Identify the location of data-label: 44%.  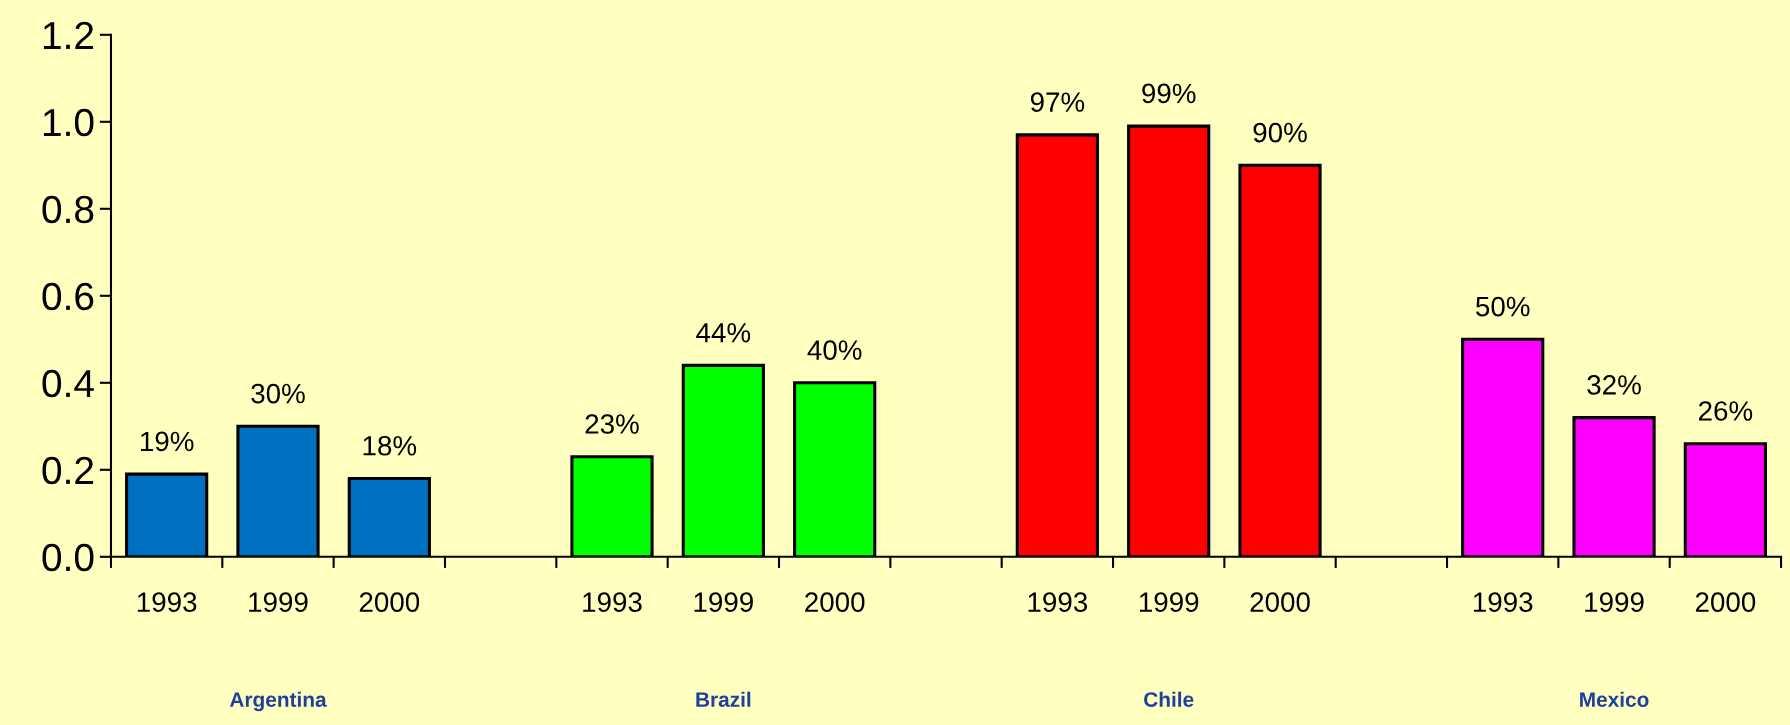
(723, 332).